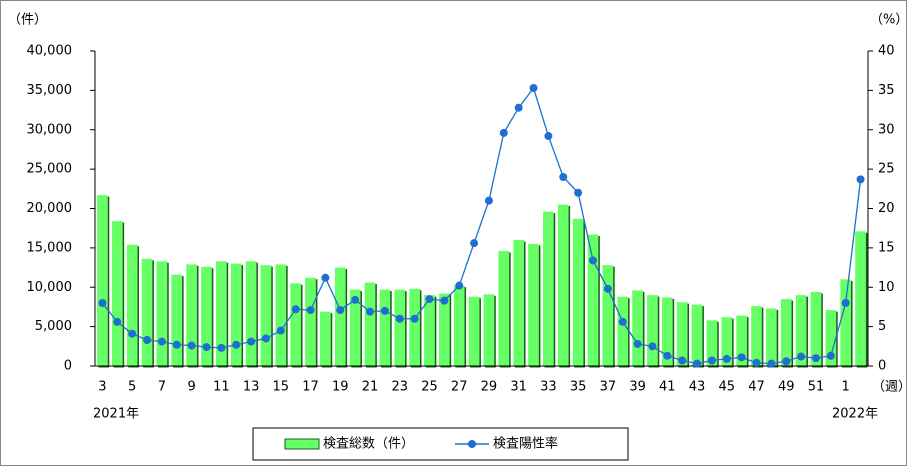 This screenshot has width=907, height=466. What do you see at coordinates (132, 387) in the screenshot?
I see `x-tick-label: 5` at bounding box center [132, 387].